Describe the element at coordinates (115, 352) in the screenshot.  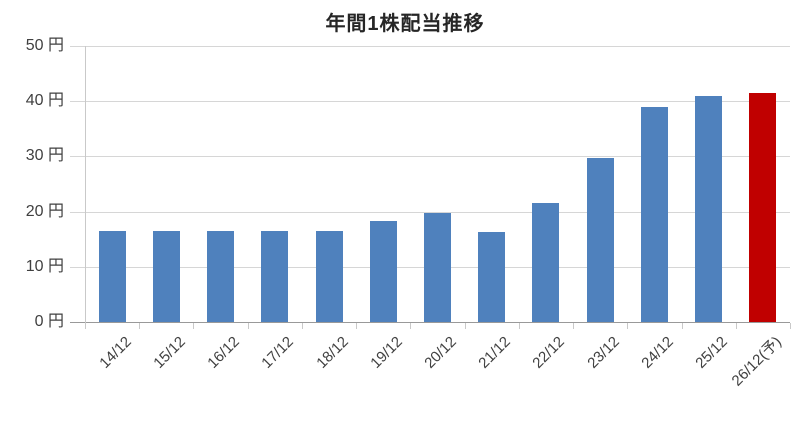
I see `x-axis-label: 14/12` at that location.